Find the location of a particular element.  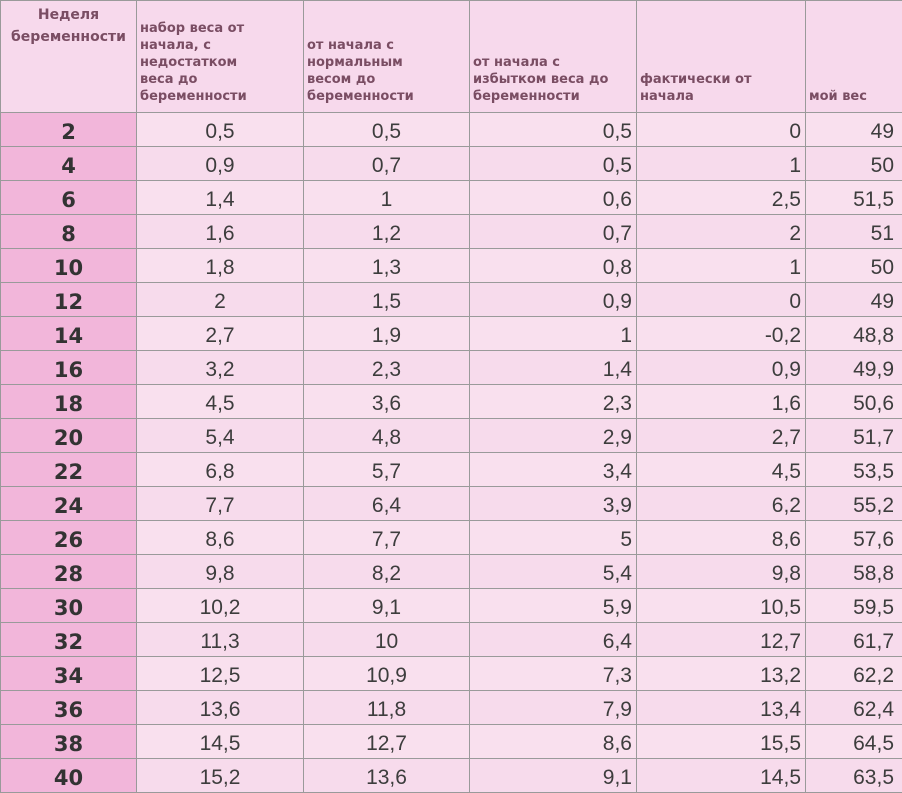

normal-cell: 4,8 is located at coordinates (387, 436).